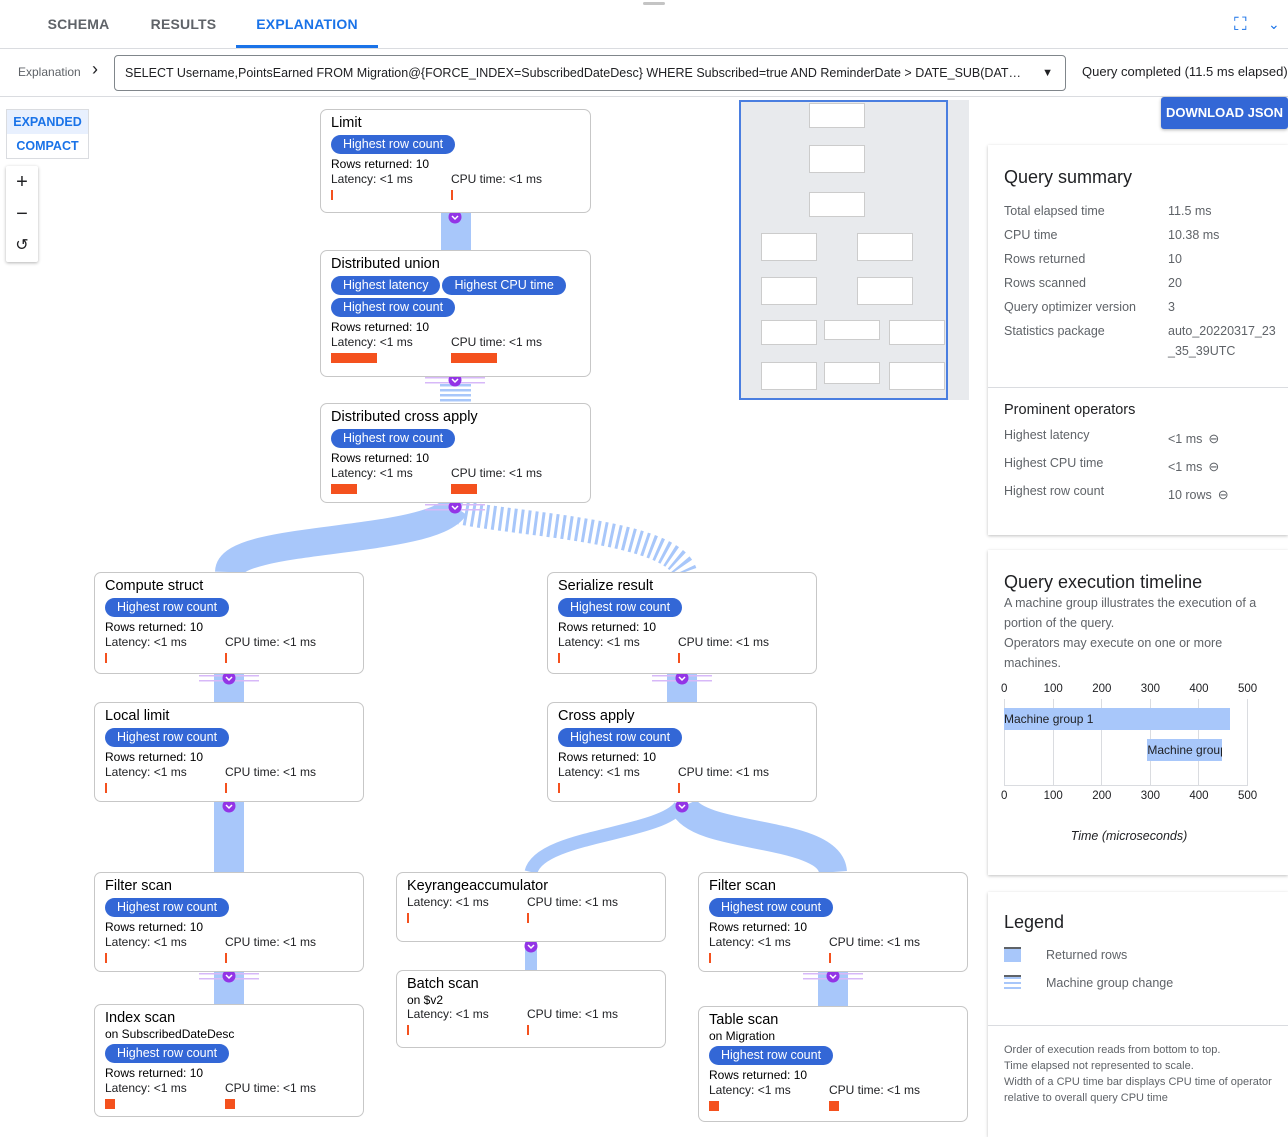 This screenshot has width=1288, height=1137. I want to click on expanded-button: EXPANDED, so click(47, 122).